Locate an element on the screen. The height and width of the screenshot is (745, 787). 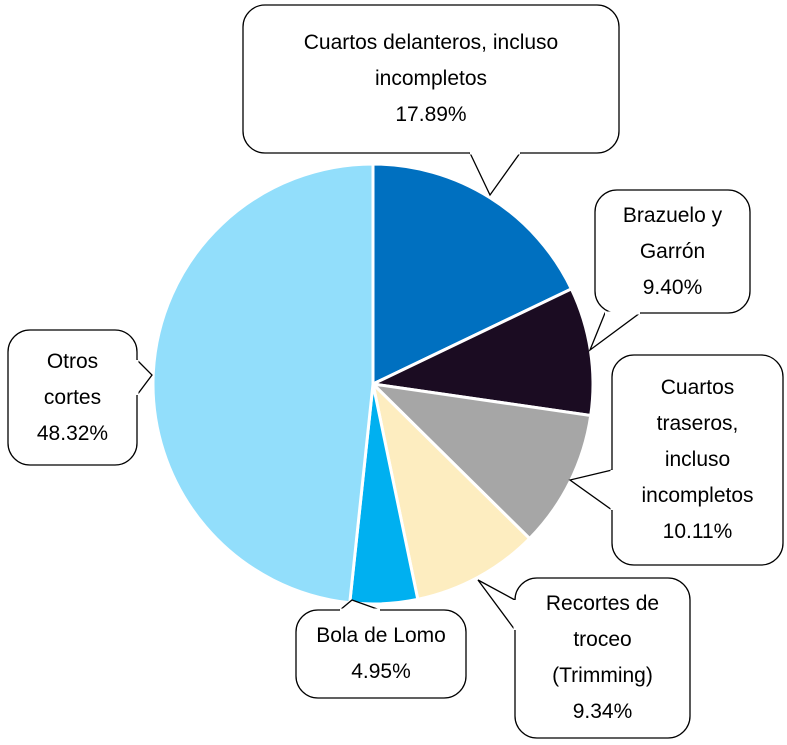
callout-label: Recortes de troceo (Trimming) 9.34% is located at coordinates (602, 658).